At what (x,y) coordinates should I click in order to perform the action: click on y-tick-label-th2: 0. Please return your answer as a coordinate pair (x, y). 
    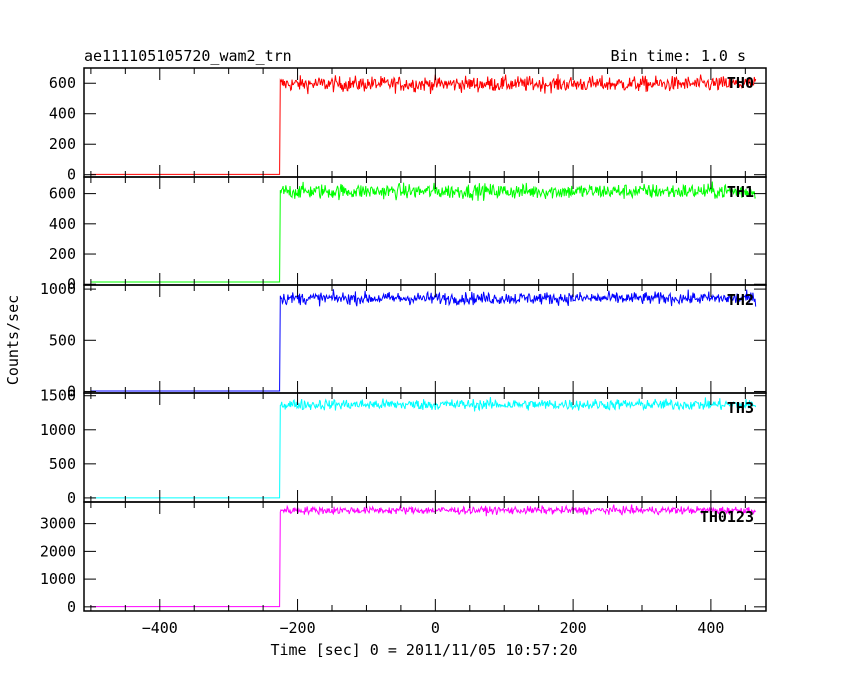
    Looking at the image, I should click on (71, 391).